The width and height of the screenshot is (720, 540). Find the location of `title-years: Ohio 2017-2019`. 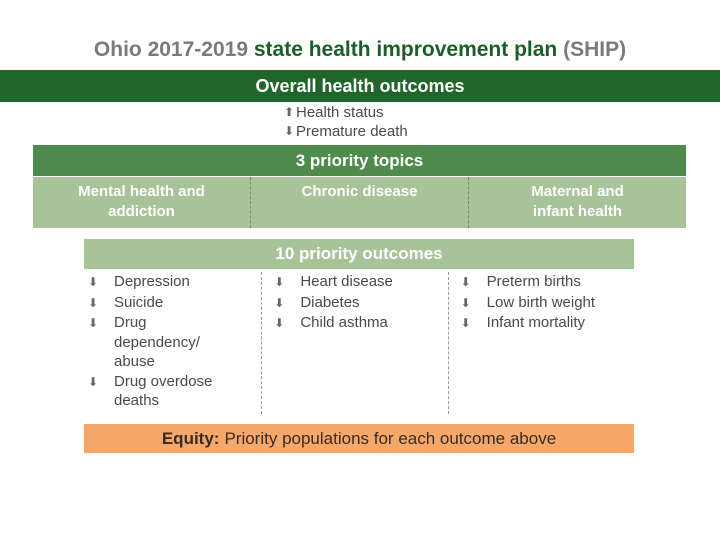

title-years: Ohio 2017-2019 is located at coordinates (170, 49).